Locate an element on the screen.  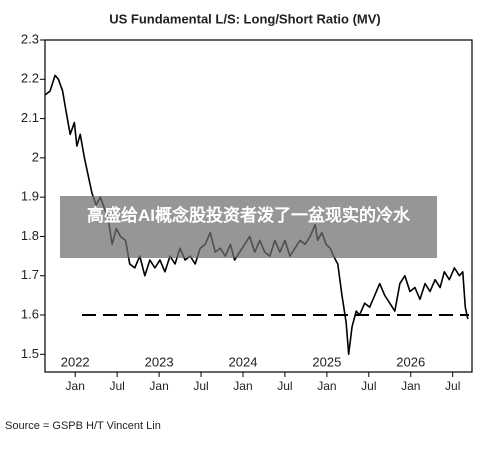
year-label: 2022 is located at coordinates (75, 361).